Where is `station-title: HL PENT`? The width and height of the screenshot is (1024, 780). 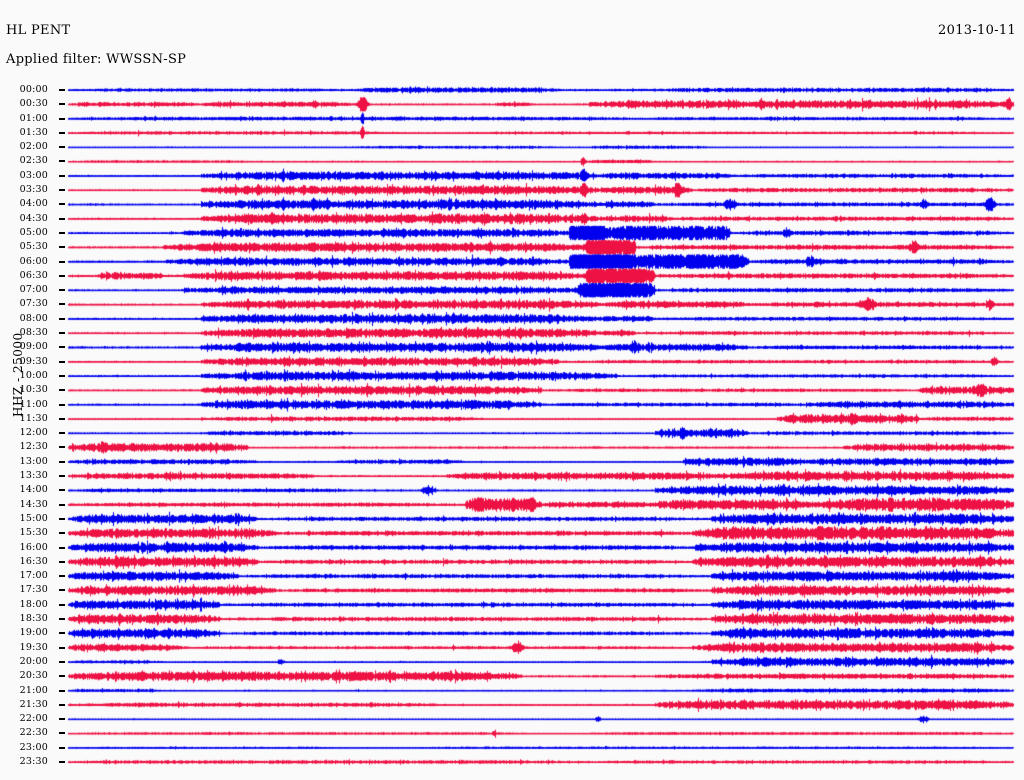
station-title: HL PENT is located at coordinates (38, 30).